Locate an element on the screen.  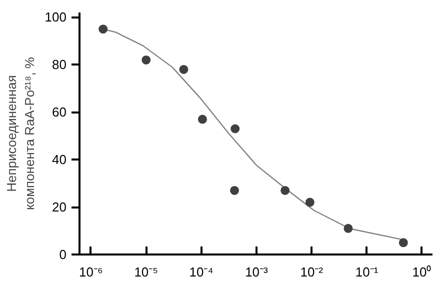
x-tick-label: 10⁻¹ is located at coordinates (367, 272).